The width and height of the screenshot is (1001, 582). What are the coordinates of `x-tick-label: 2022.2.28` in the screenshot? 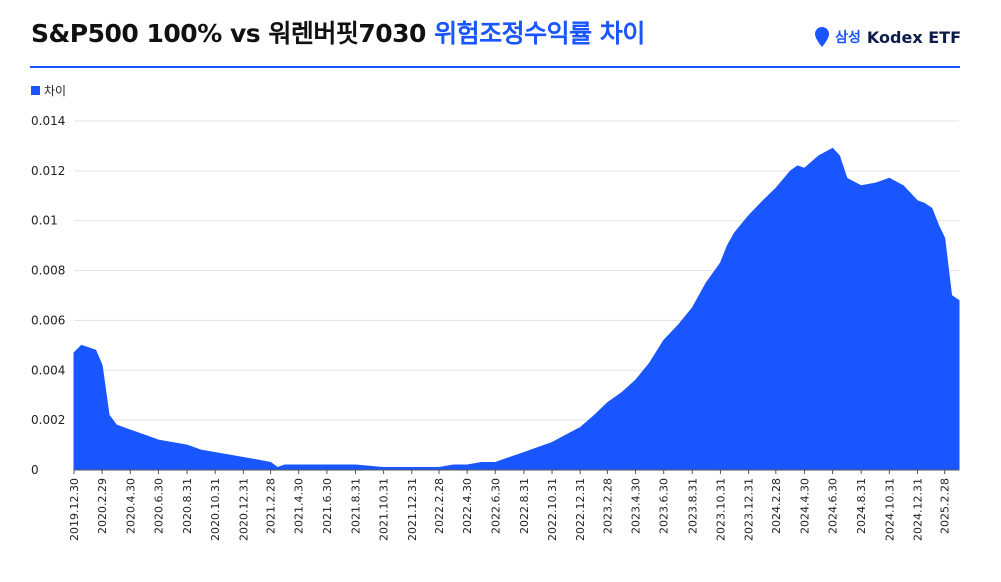 It's located at (439, 506).